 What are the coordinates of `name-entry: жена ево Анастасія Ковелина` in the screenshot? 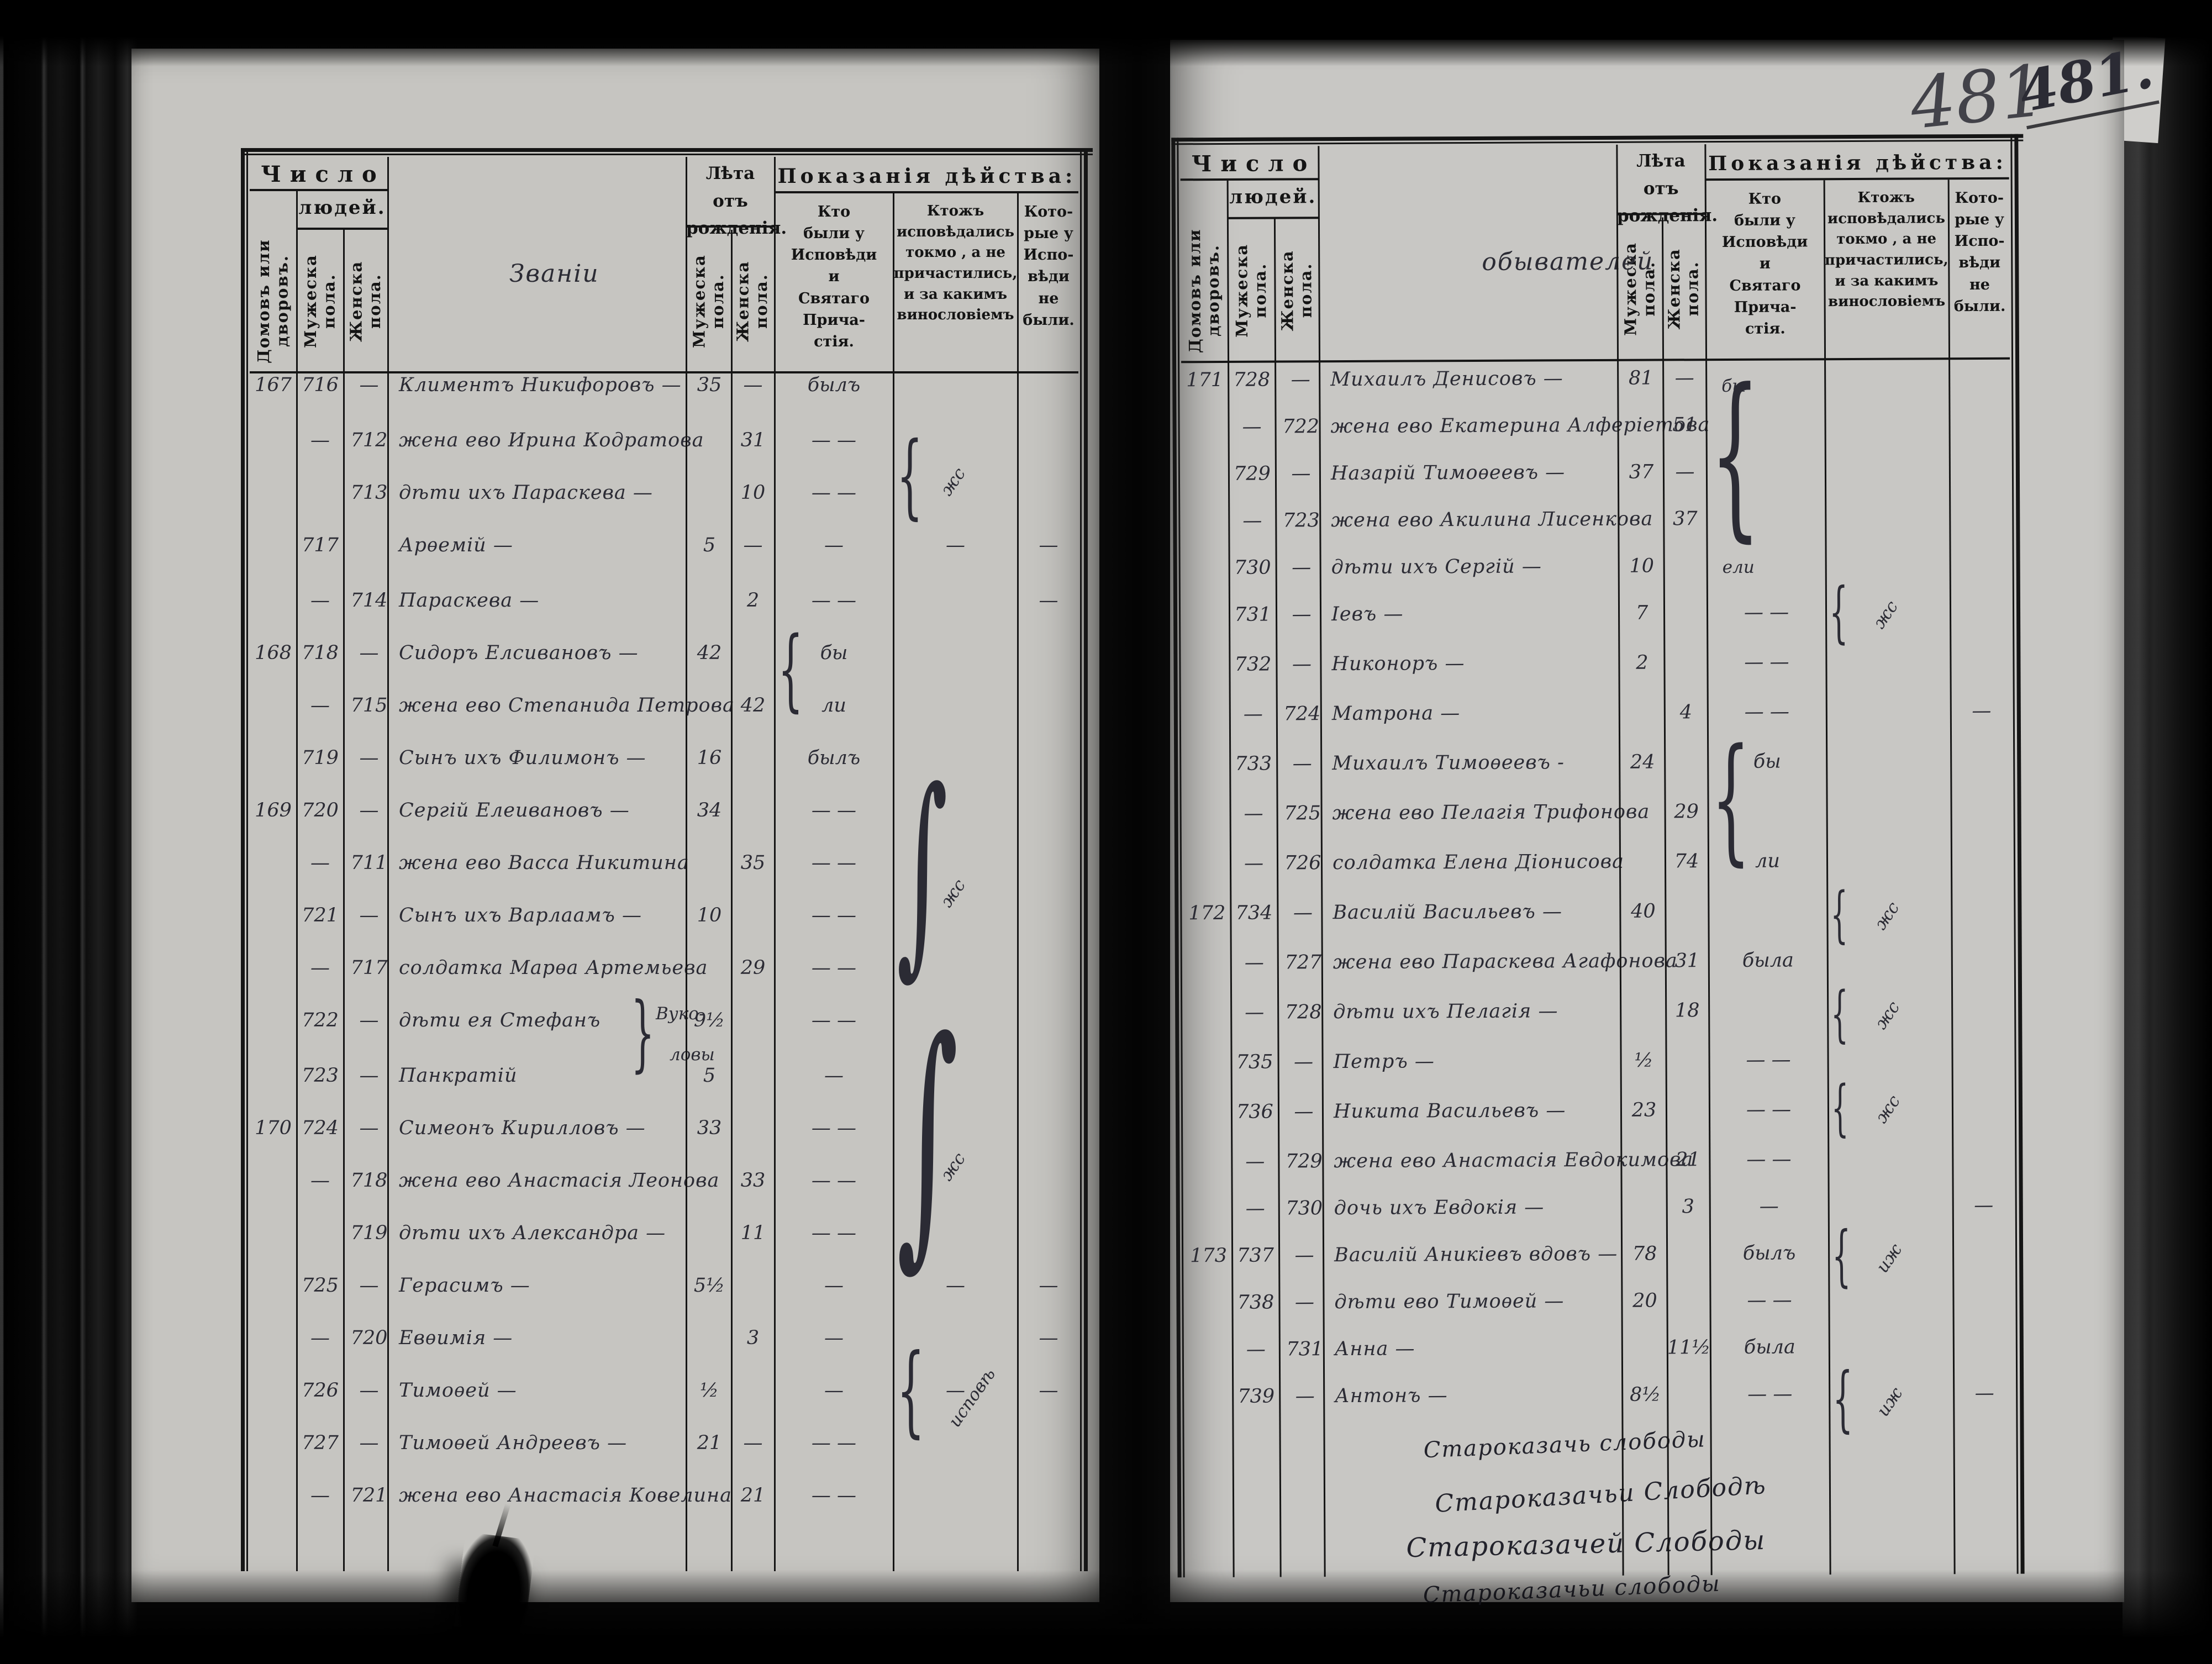 It's located at (565, 1495).